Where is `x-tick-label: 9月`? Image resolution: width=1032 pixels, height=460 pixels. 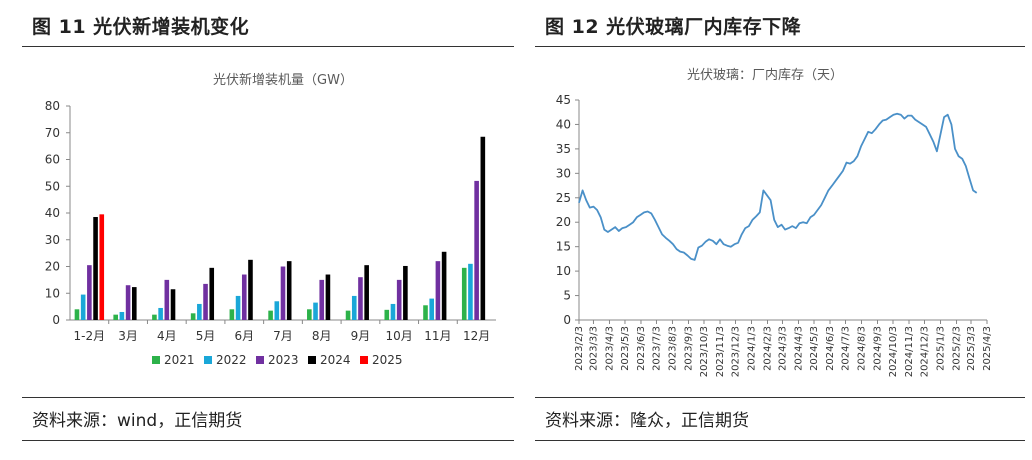
x-tick-label: 9月 is located at coordinates (361, 336).